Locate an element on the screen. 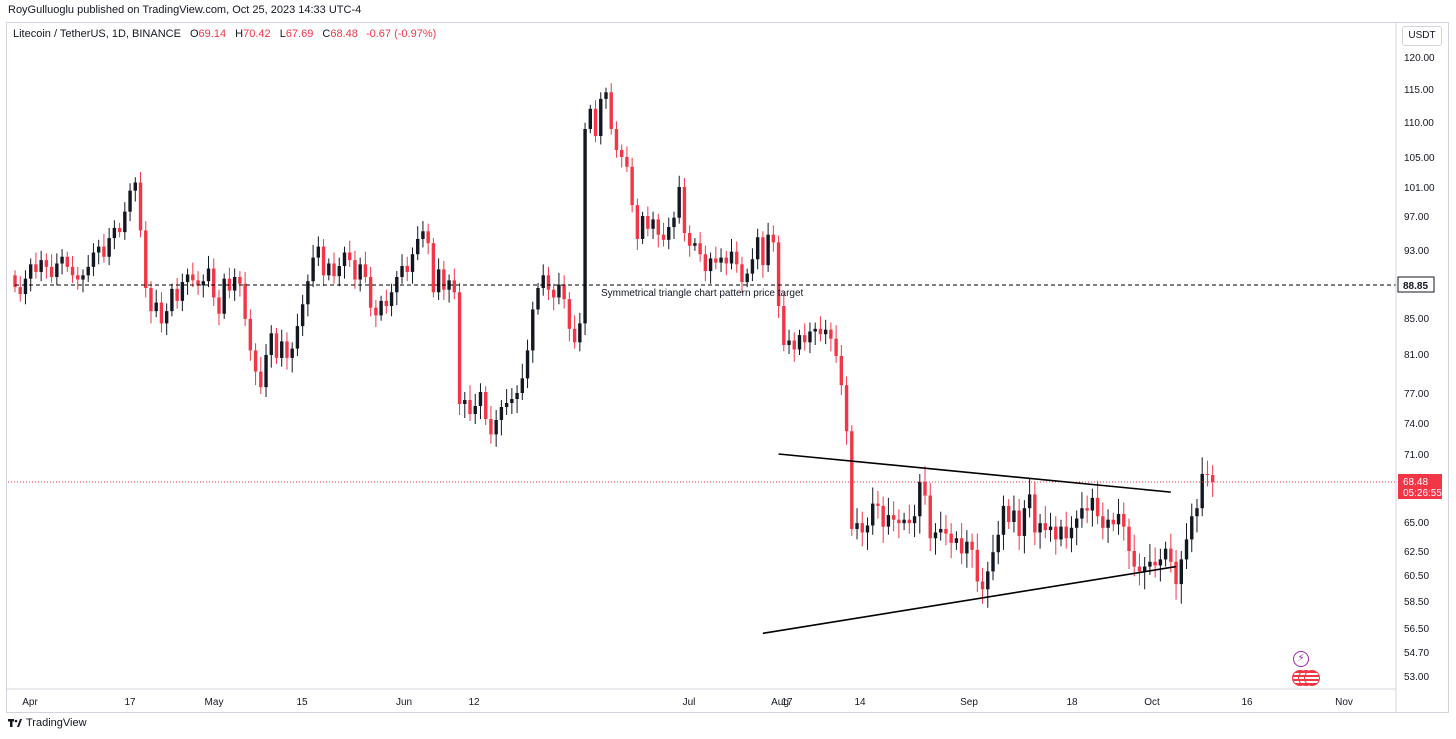 The width and height of the screenshot is (1456, 739). price-tick-label: 58.50 is located at coordinates (1416, 602).